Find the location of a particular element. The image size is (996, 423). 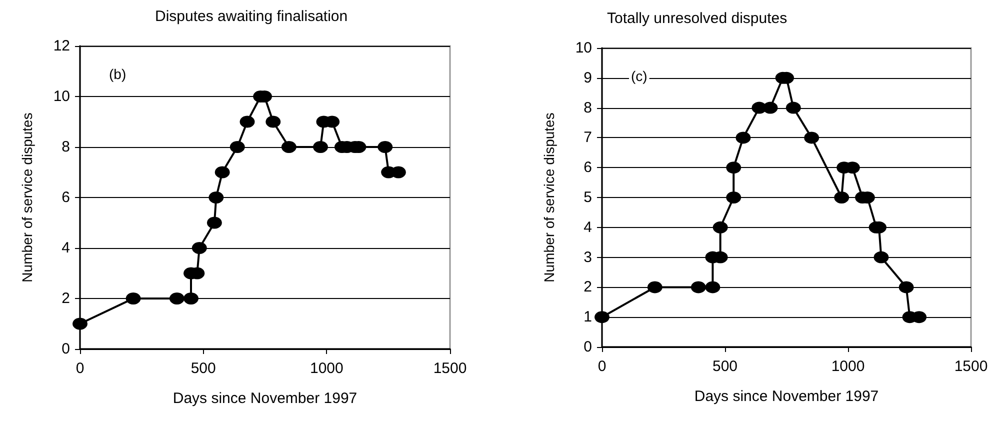

chart-title: Totally unresolved disputes is located at coordinates (697, 18).